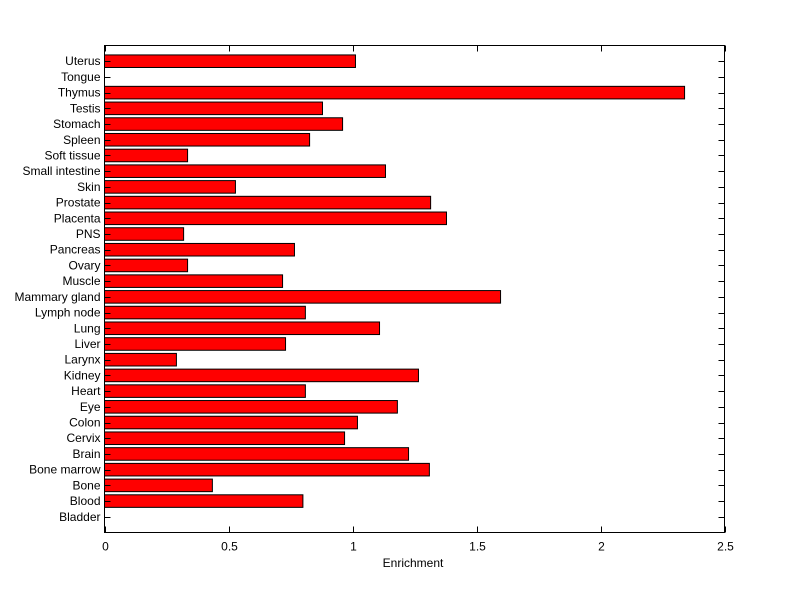 This screenshot has height=599, width=800. What do you see at coordinates (75, 250) in the screenshot?
I see `y-tick-label: Pancreas` at bounding box center [75, 250].